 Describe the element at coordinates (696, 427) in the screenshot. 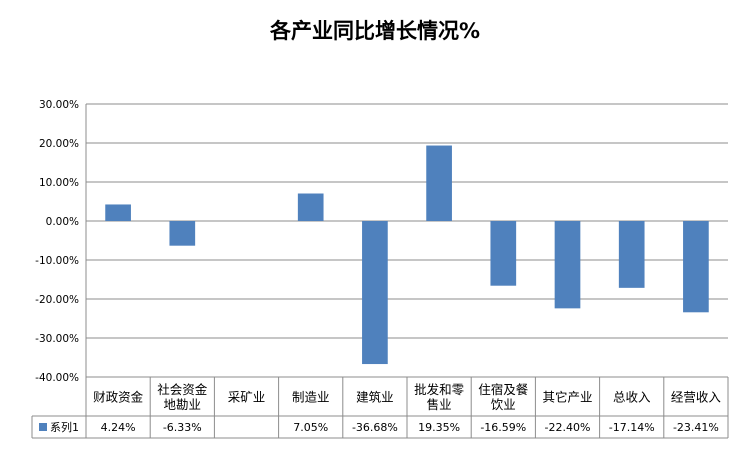

I see `data-label: -23.41%` at that location.